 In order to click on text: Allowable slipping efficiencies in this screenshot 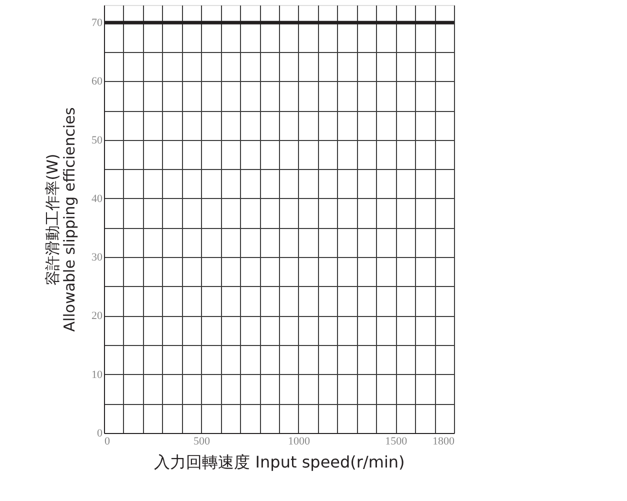, I will do `click(69, 219)`.